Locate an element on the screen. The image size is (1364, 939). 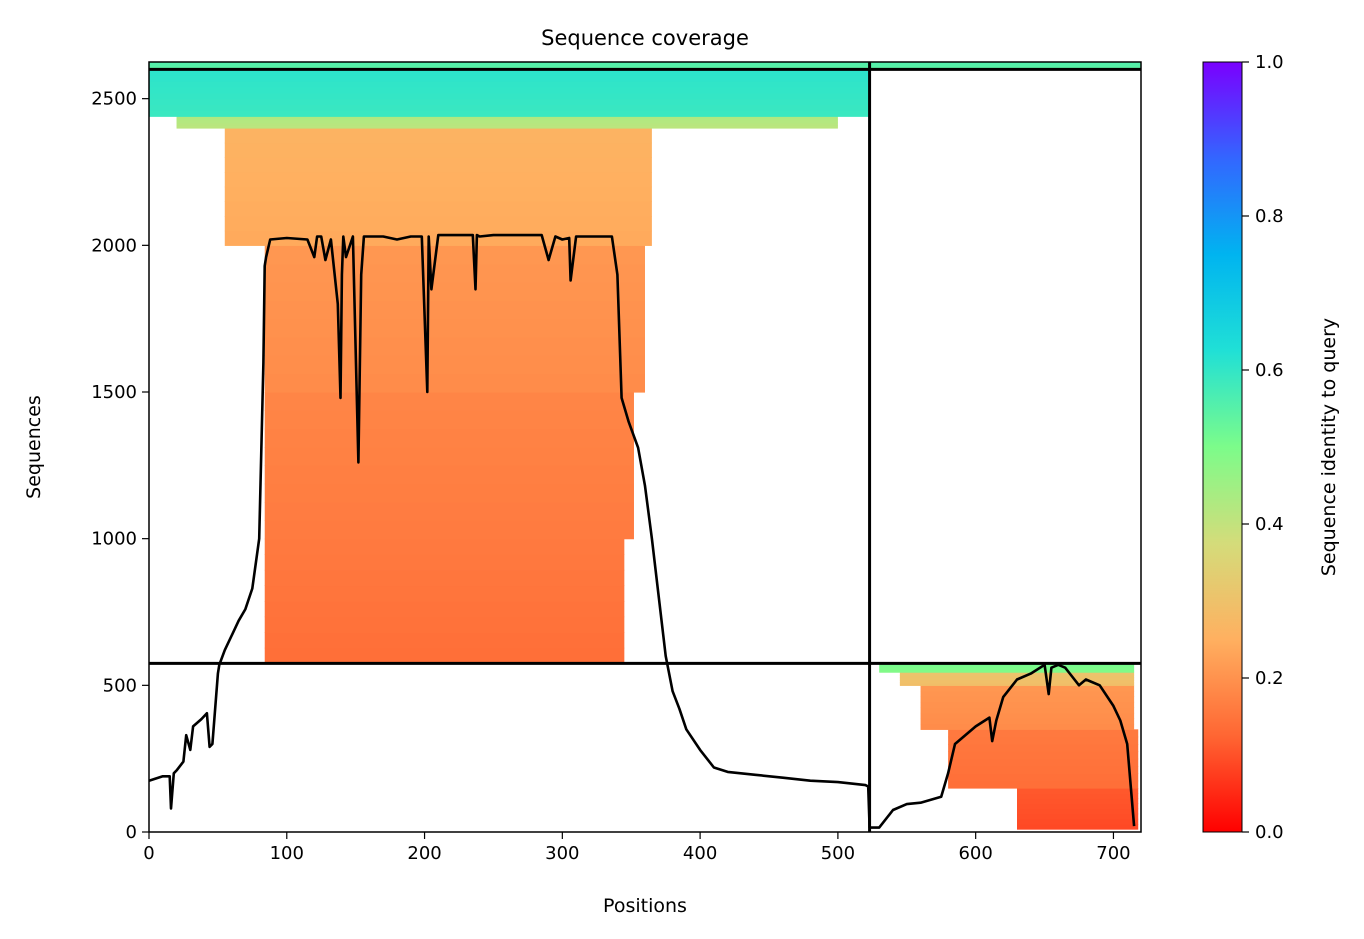
y-axis-ticks: 0 500 1000 1500 2000 2500 is located at coordinates (120, 466).